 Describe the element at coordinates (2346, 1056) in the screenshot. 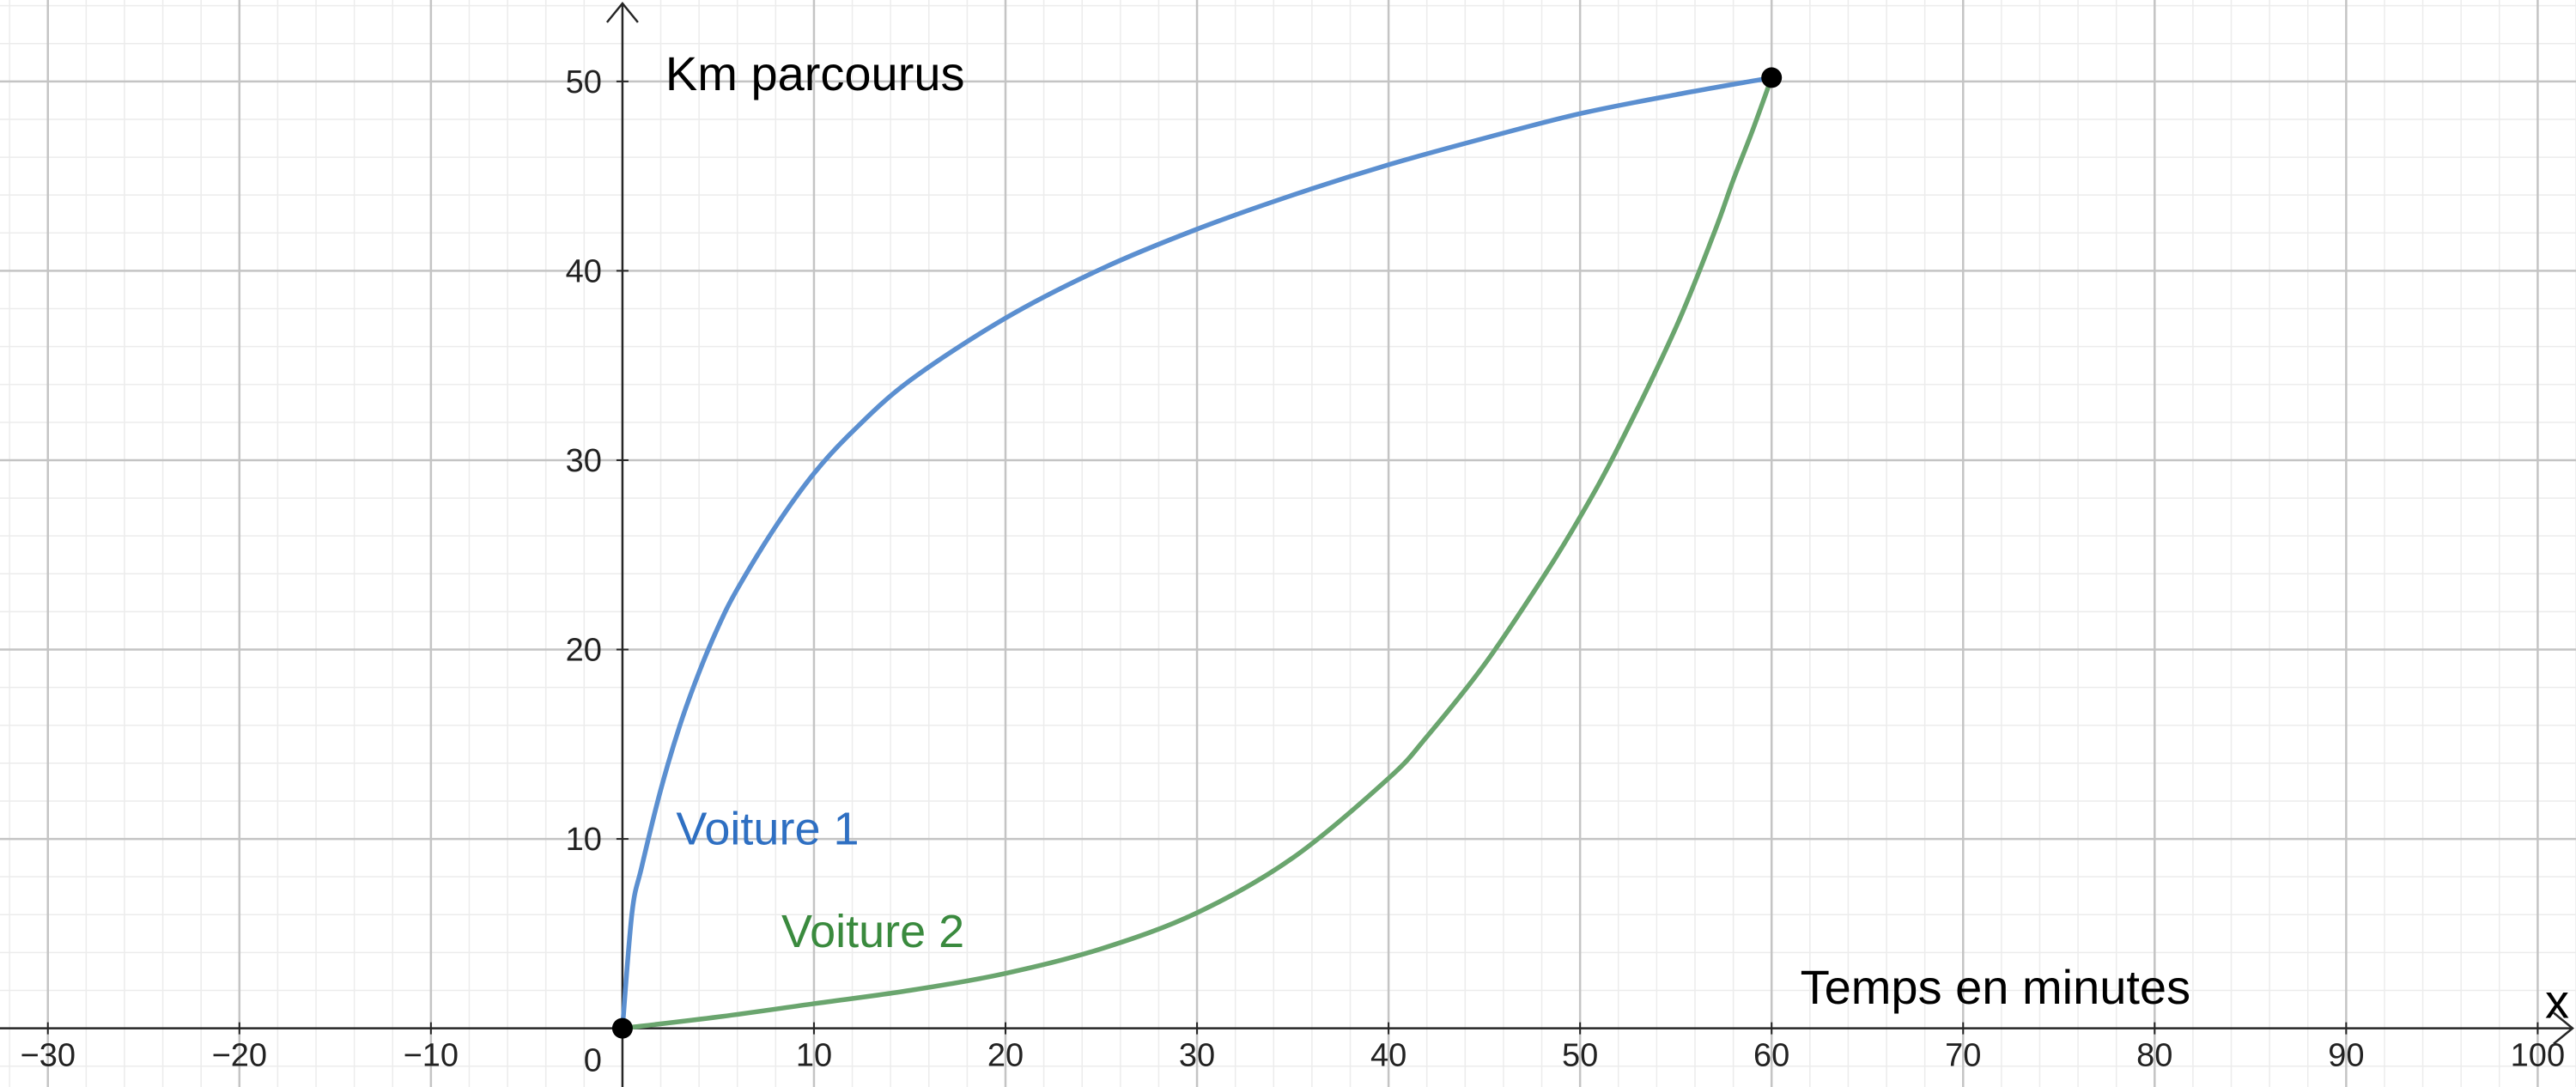

I see `x-tick-label: 90` at that location.